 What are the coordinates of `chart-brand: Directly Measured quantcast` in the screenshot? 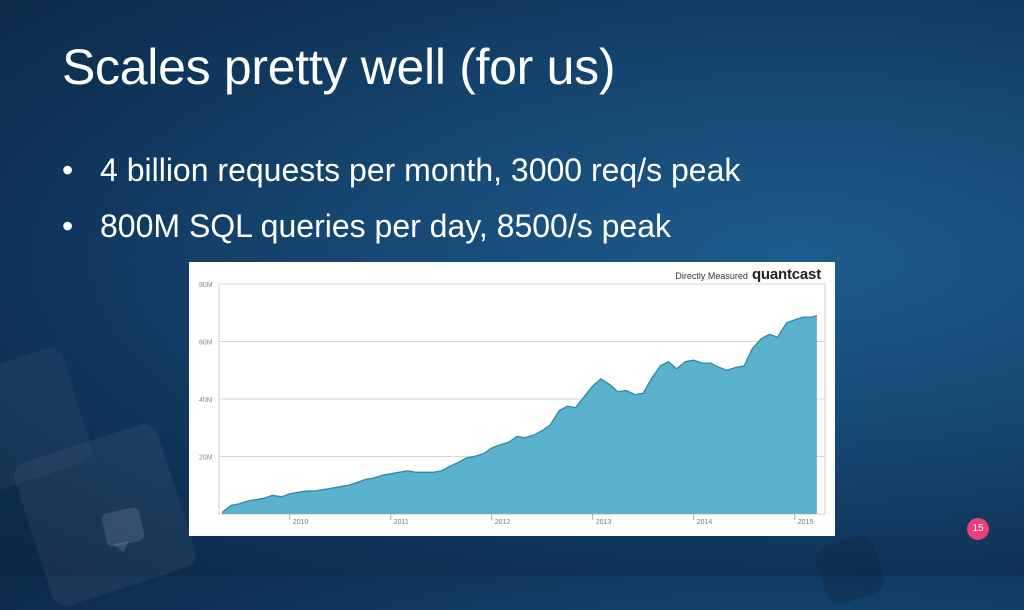 It's located at (748, 275).